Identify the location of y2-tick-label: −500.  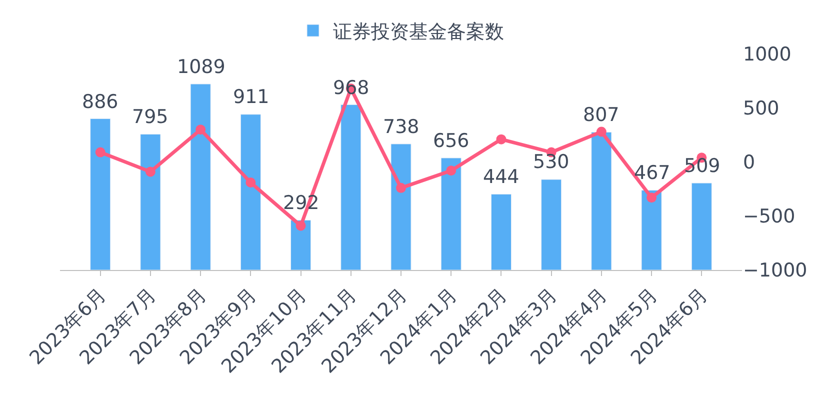
(769, 217).